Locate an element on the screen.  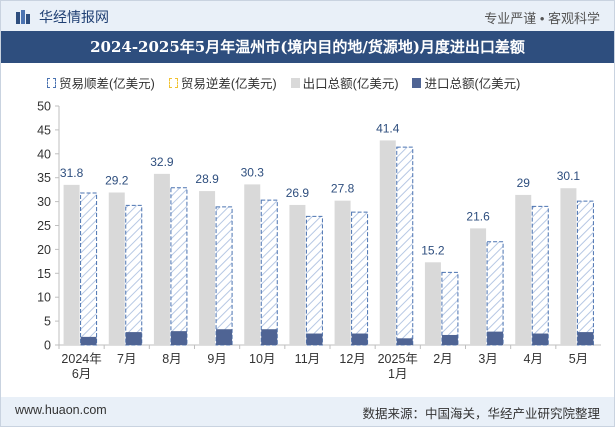
data-label: 26.9 is located at coordinates (298, 193).